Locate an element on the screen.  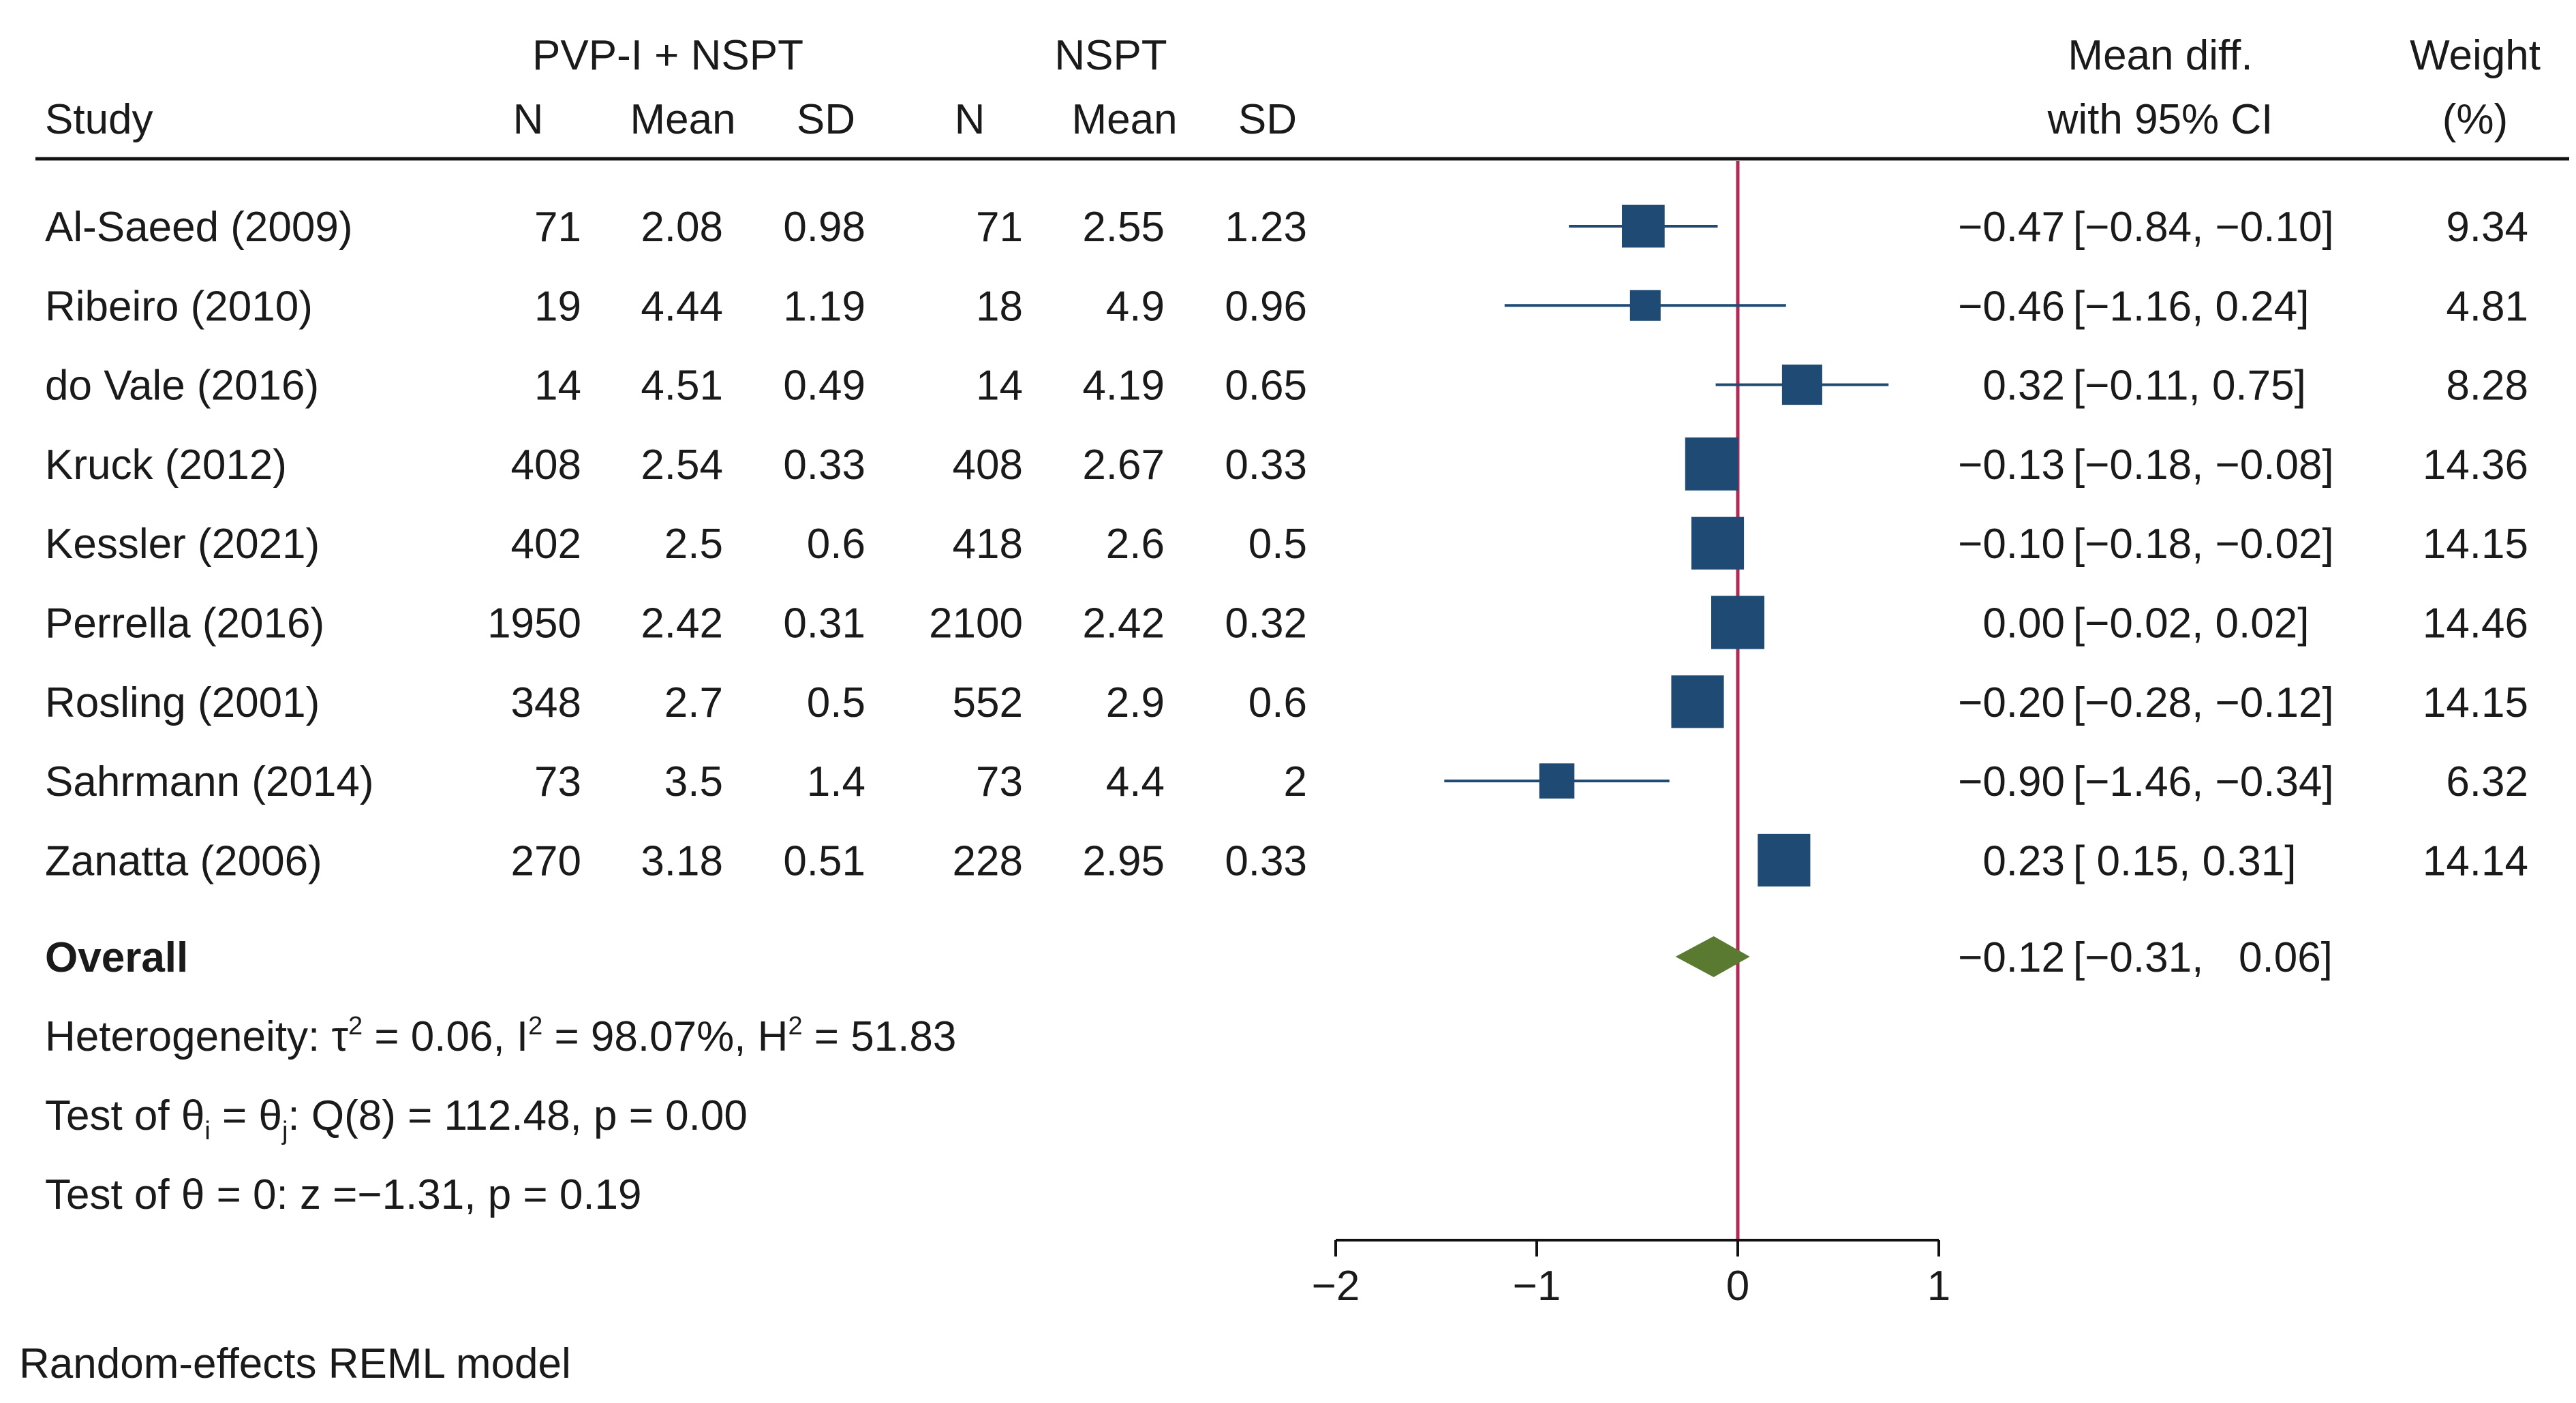
control-mean: 2.42 is located at coordinates (1123, 623).